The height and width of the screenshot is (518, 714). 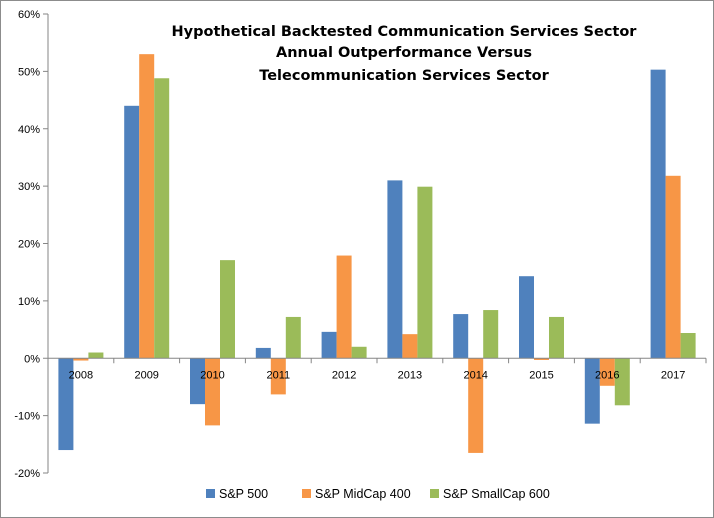 I want to click on y-tick-label: 30%, so click(x=29, y=187).